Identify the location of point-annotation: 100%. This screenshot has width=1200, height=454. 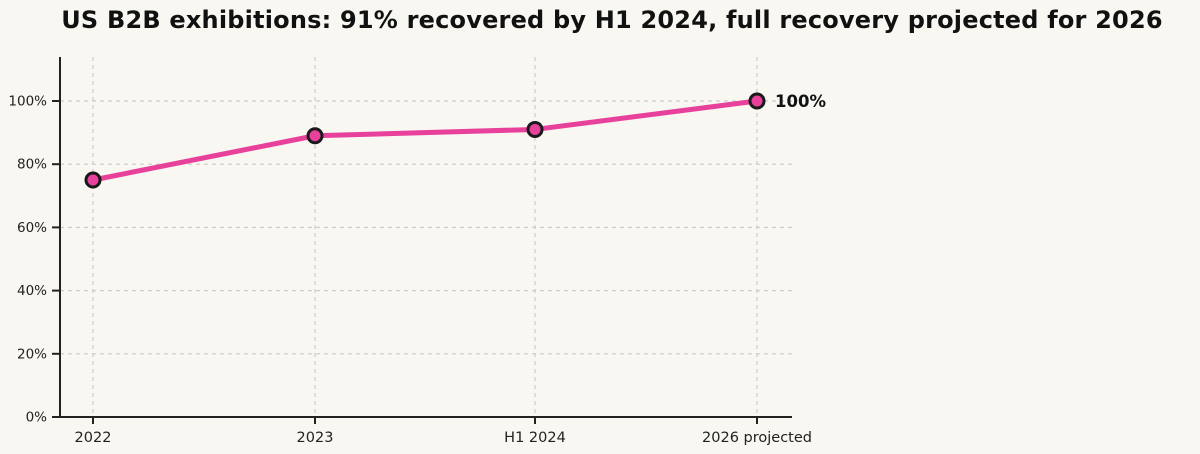
(800, 101).